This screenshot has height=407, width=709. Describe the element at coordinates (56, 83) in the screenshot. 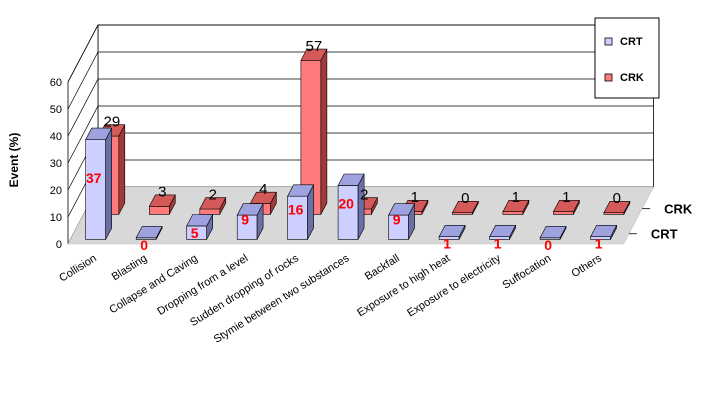

I see `y-tick-label: 60` at that location.